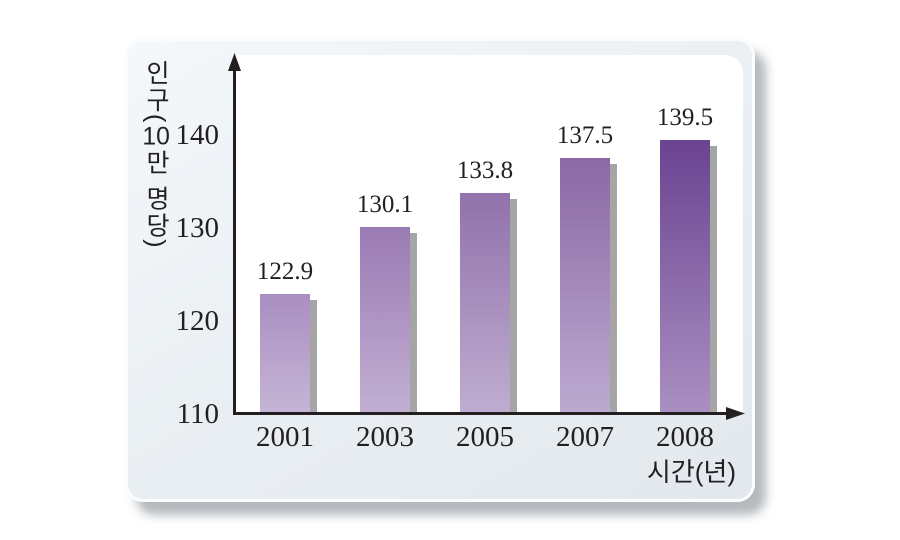  What do you see at coordinates (197, 135) in the screenshot?
I see `y-tick-140: 140` at bounding box center [197, 135].